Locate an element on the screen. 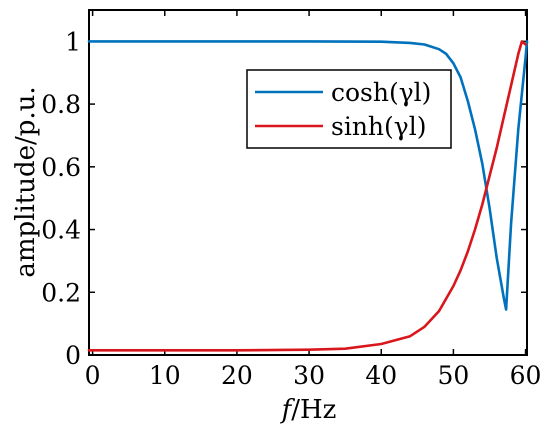 This screenshot has width=550, height=433. y-tick-label: 1 is located at coordinates (73, 41).